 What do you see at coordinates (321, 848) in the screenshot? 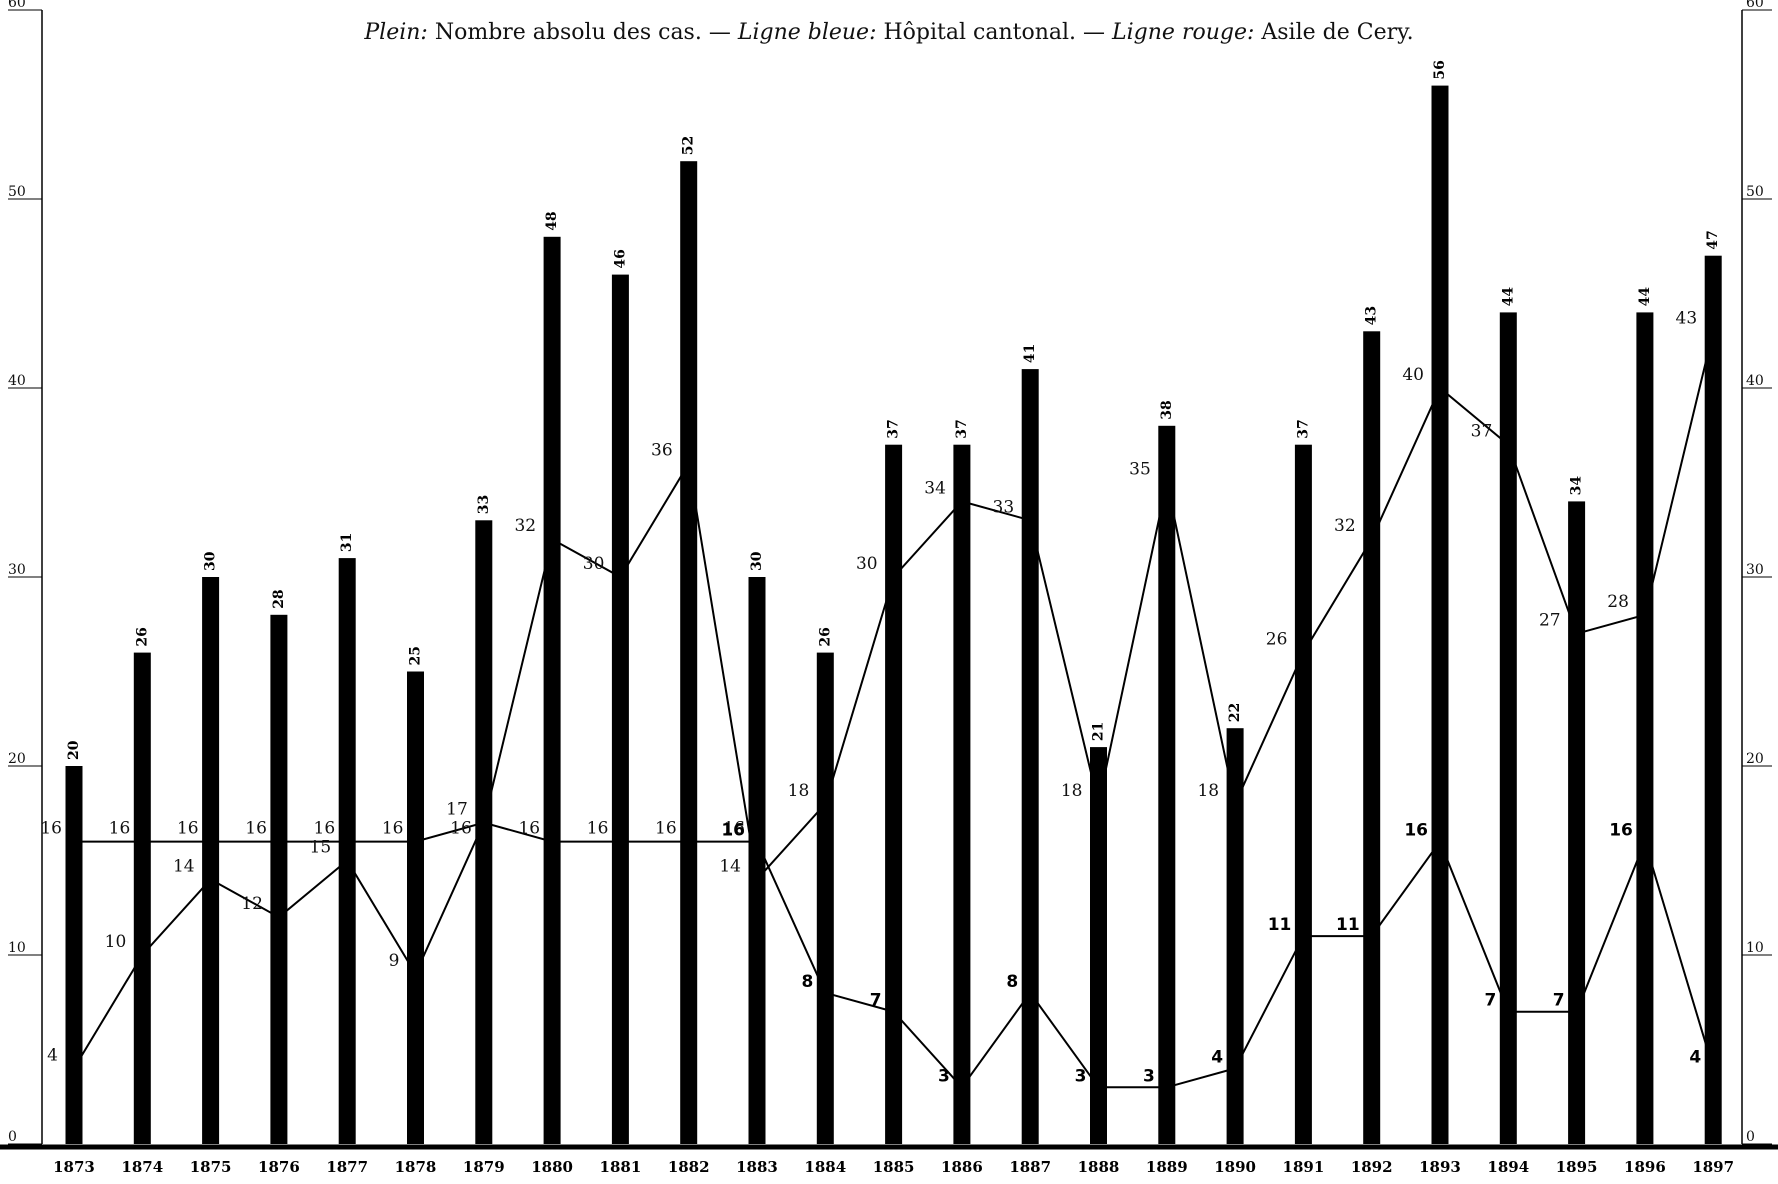
I see `upper-line-point-label: 15` at bounding box center [321, 848].